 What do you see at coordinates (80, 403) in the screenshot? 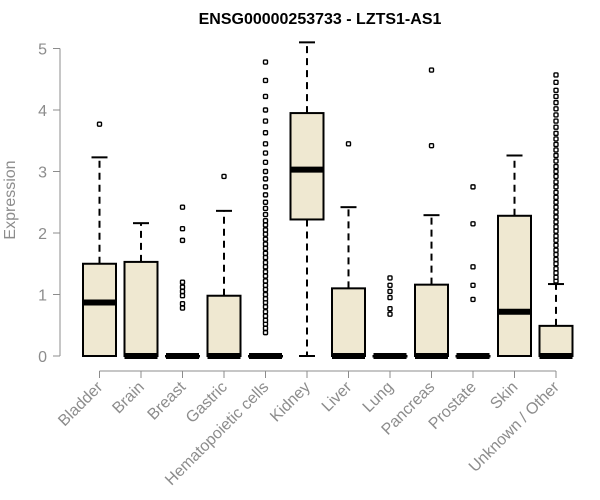
I see `x-tick-label: Bladder` at bounding box center [80, 403].